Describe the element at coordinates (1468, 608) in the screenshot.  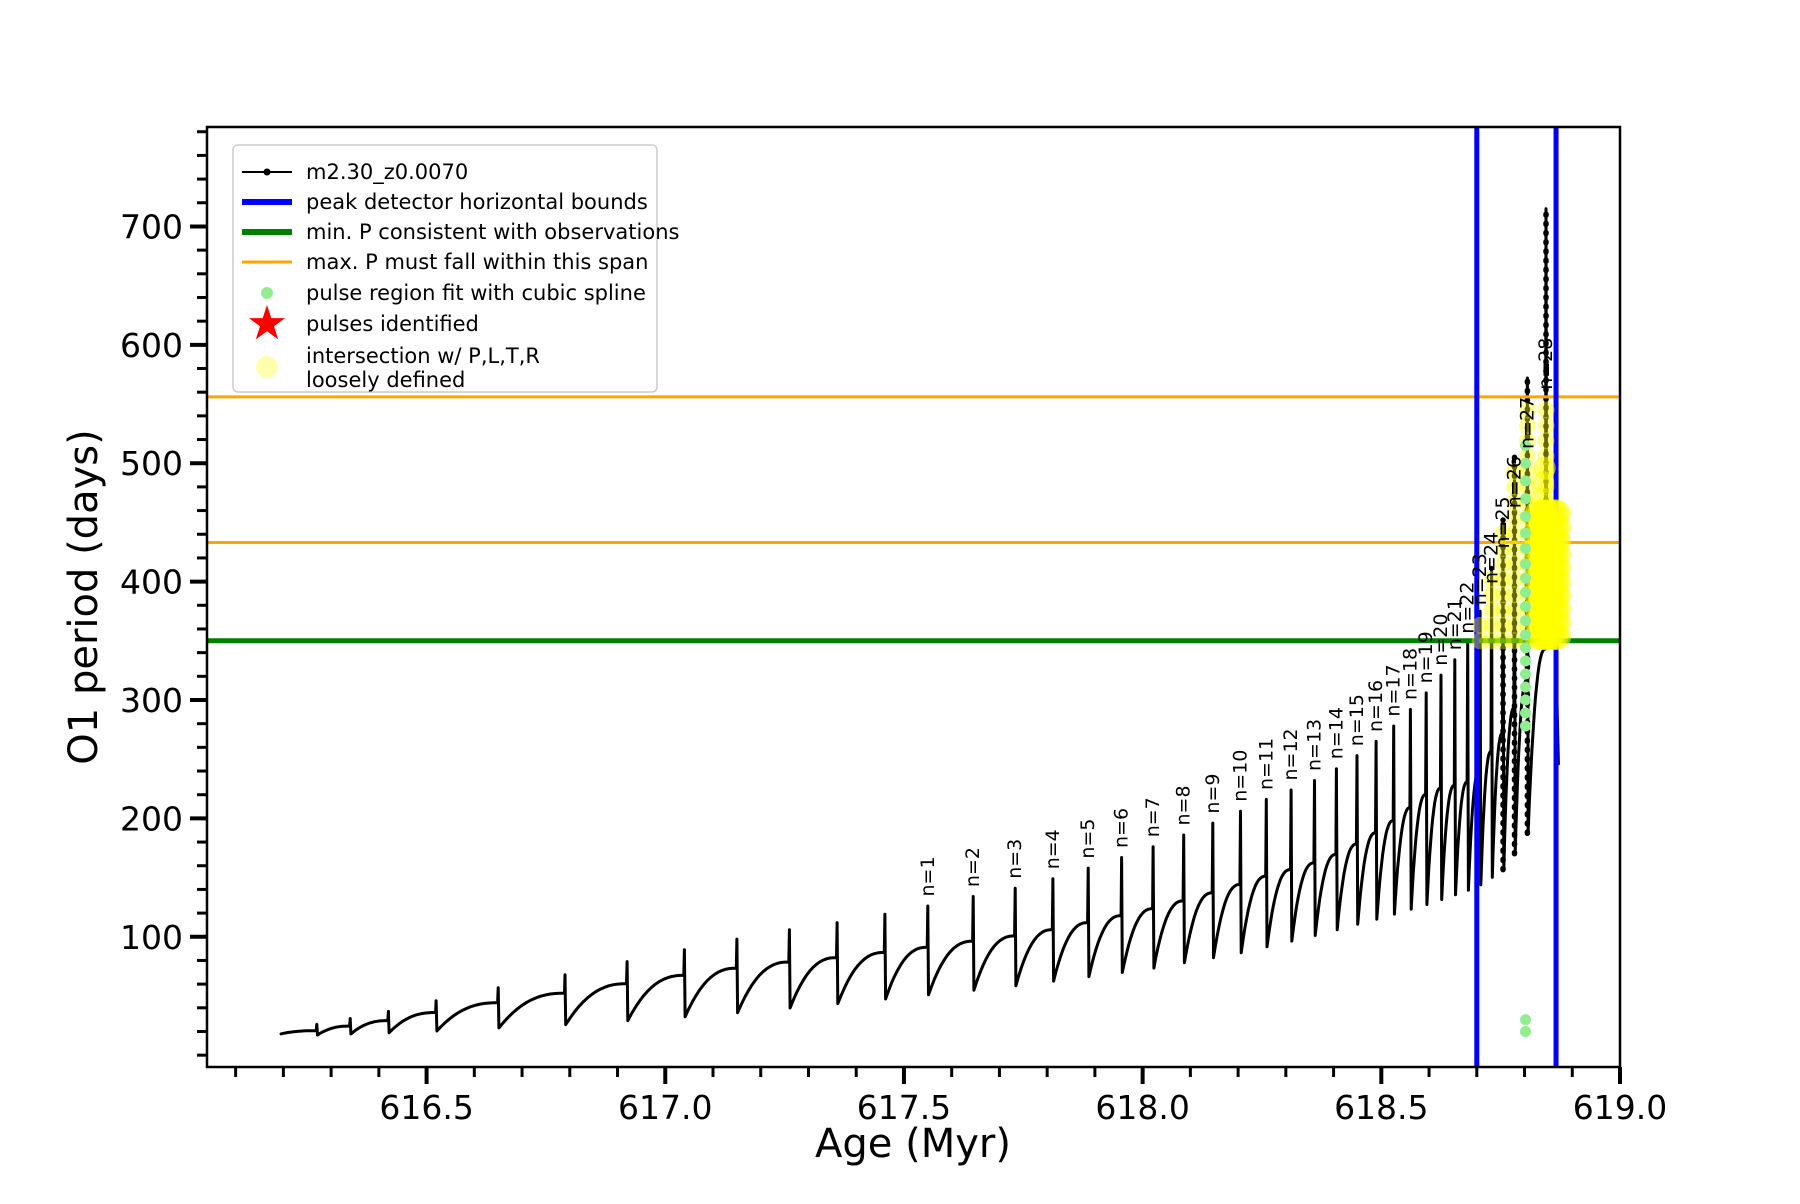
I see `pulse-label-n22: n=22` at that location.